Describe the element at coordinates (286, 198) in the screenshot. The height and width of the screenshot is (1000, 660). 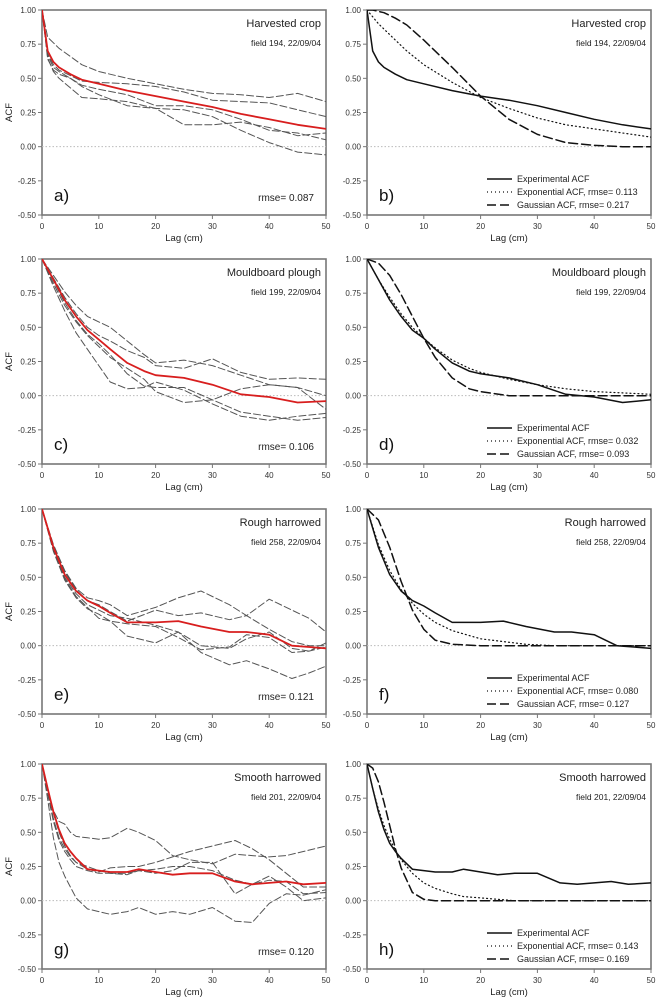
I see `rmse-annotation: rmse= 0.087` at that location.